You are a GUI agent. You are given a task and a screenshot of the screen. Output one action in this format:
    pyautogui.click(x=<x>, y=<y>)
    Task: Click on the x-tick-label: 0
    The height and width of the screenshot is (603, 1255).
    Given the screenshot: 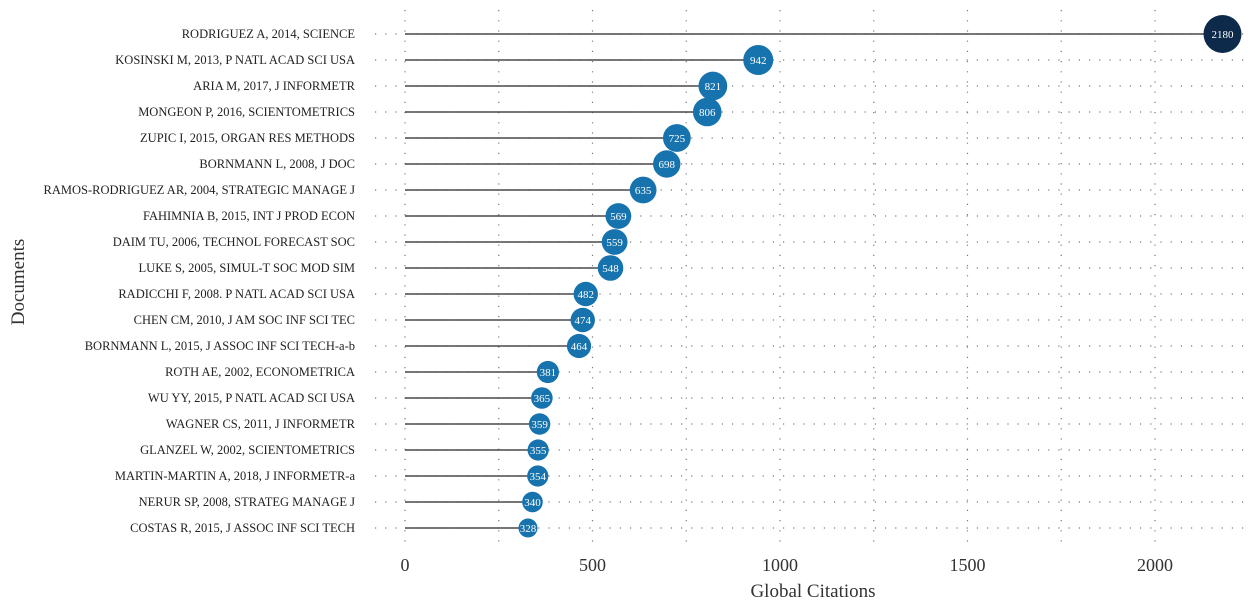 What is the action you would take?
    pyautogui.click(x=405, y=565)
    